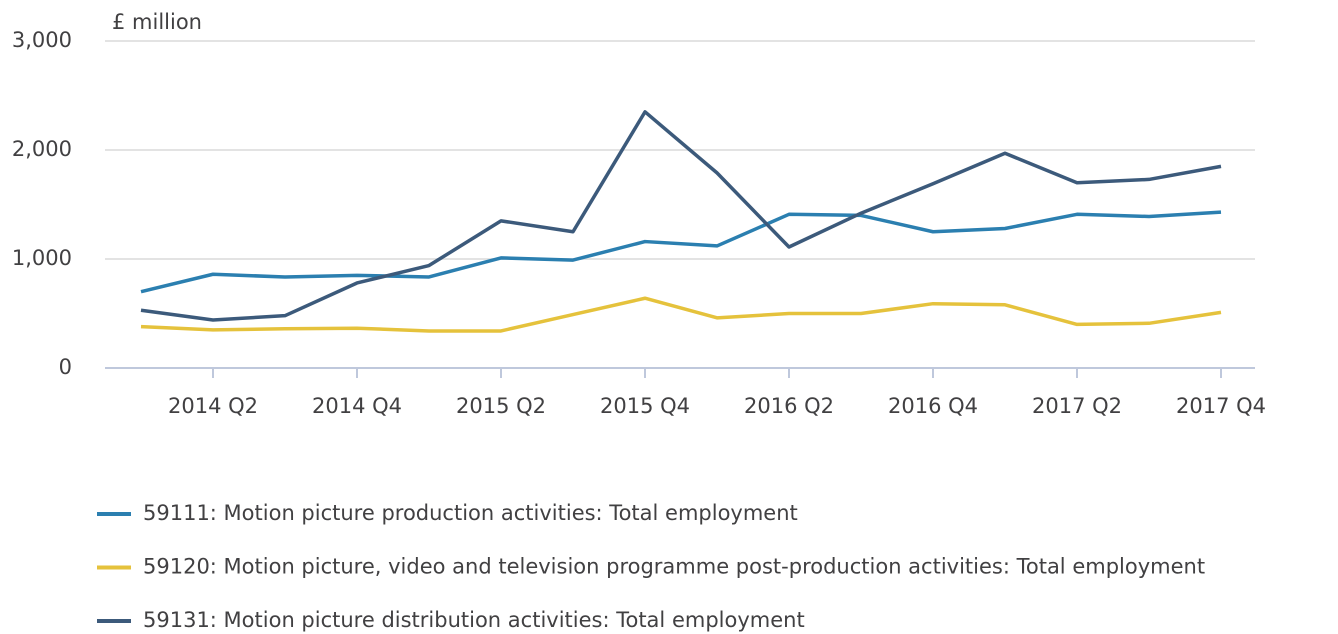  I want to click on y-tick-label: 3,000, so click(42, 40).